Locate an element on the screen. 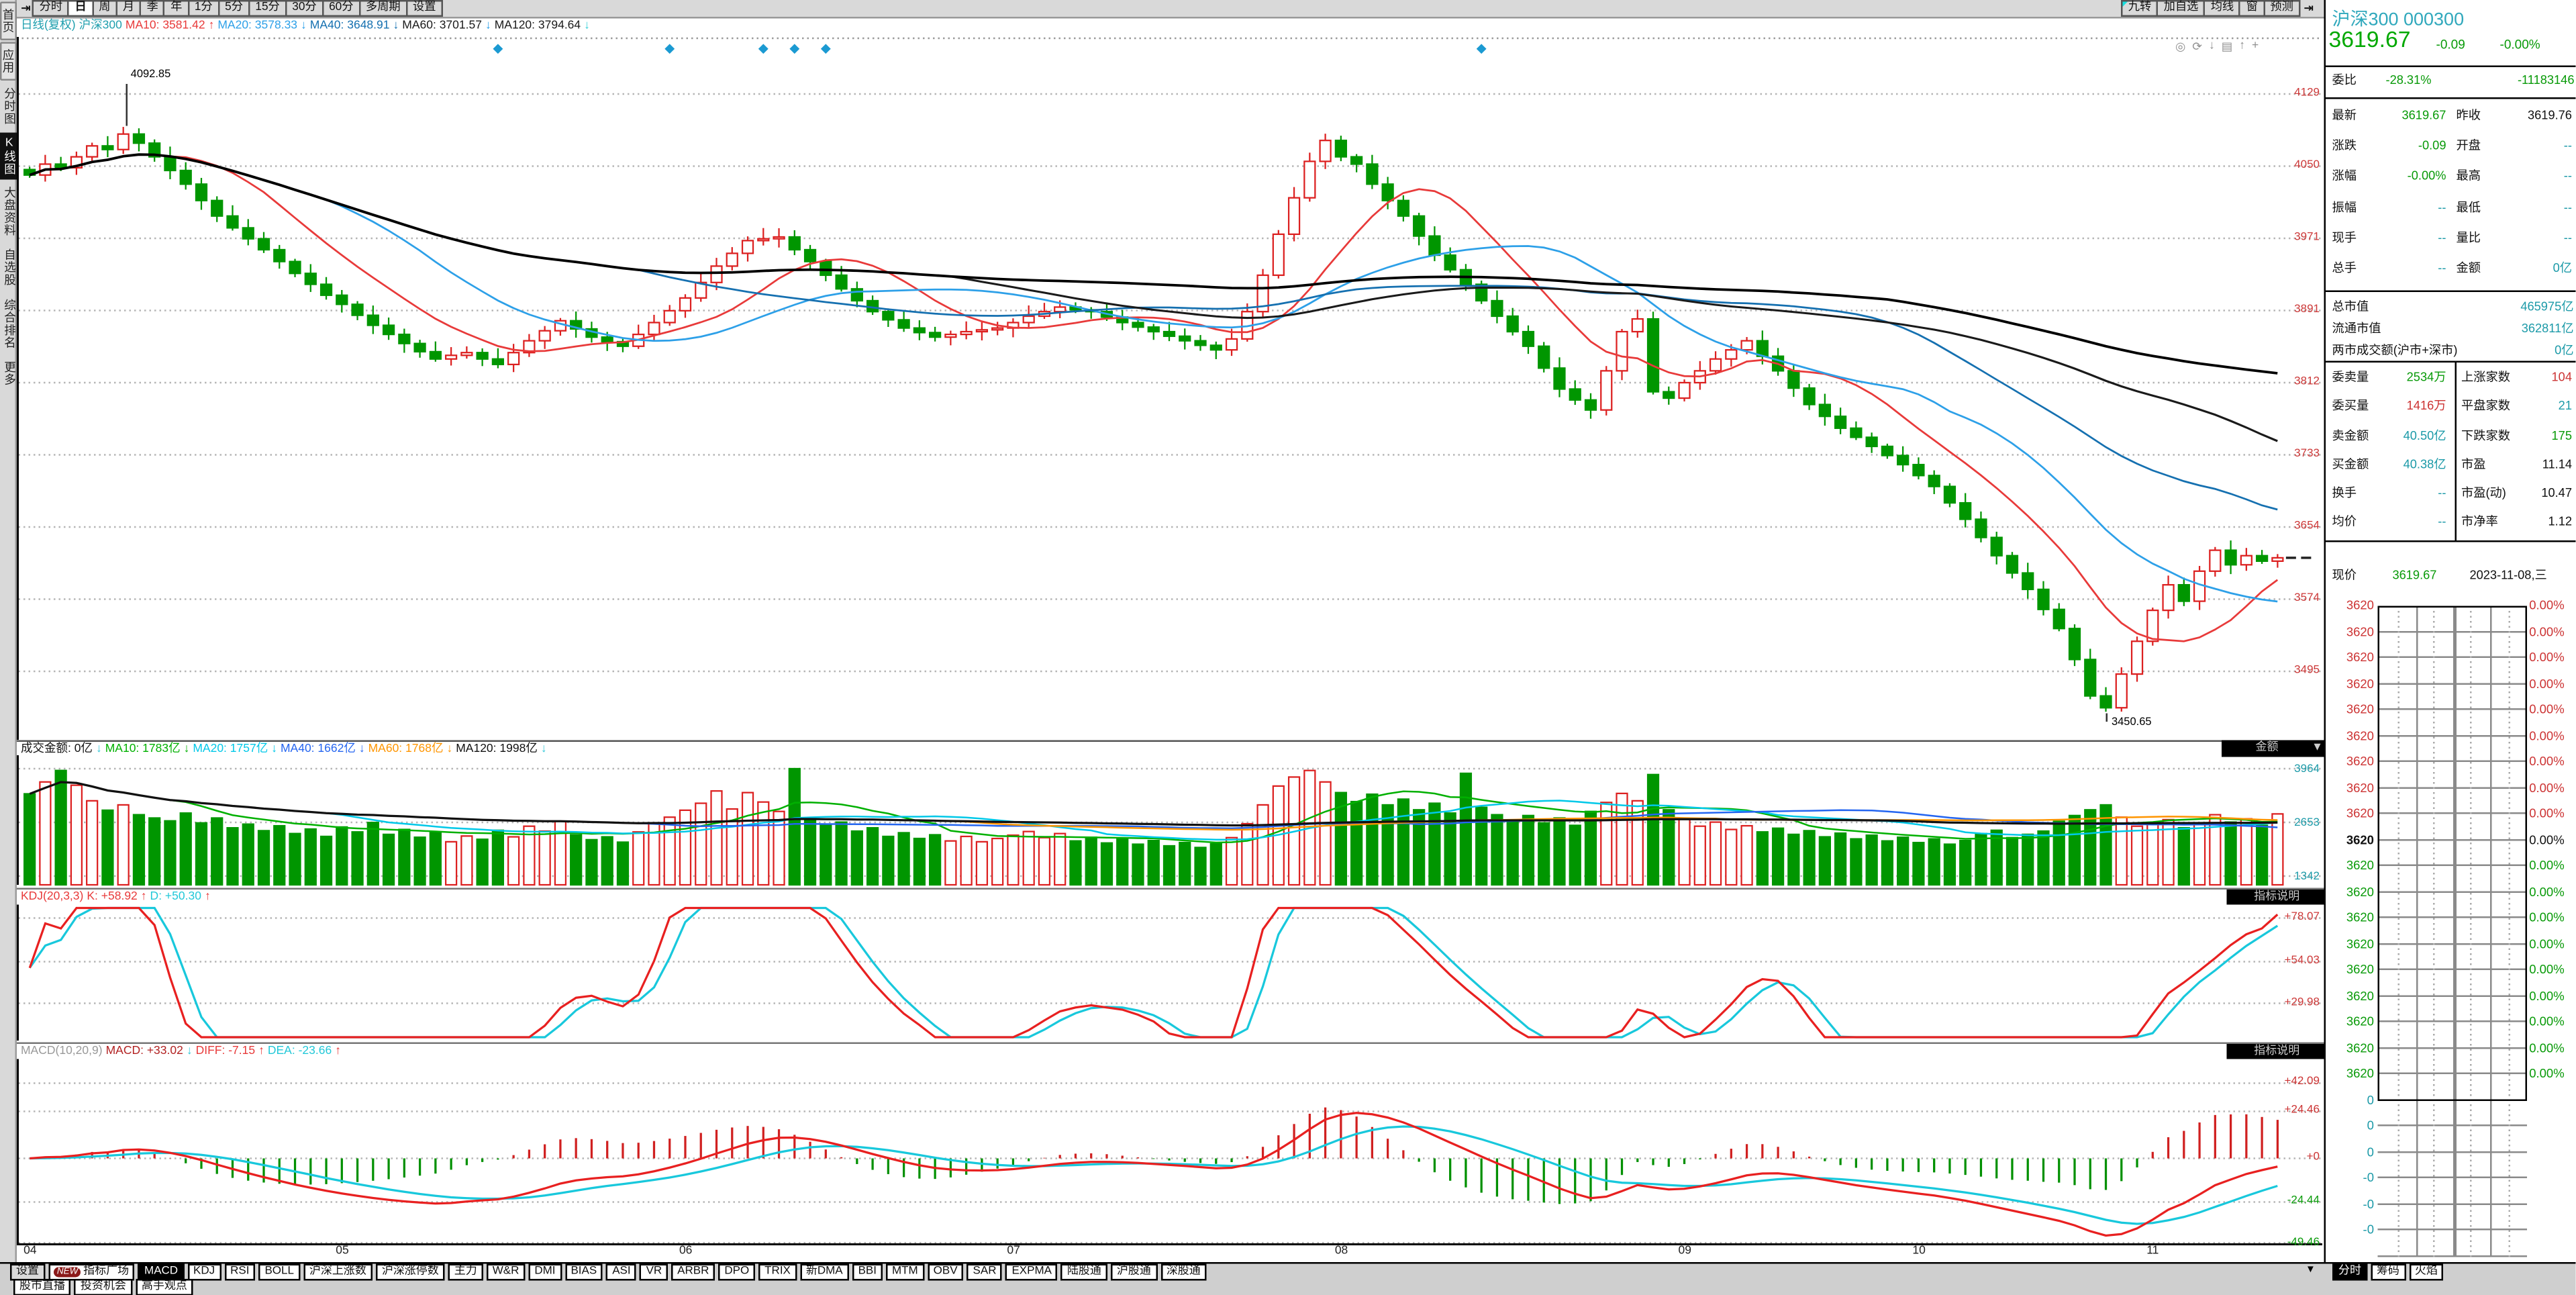 This screenshot has height=1295, width=2576. refresh-icon: ⟳ is located at coordinates (2197, 48).